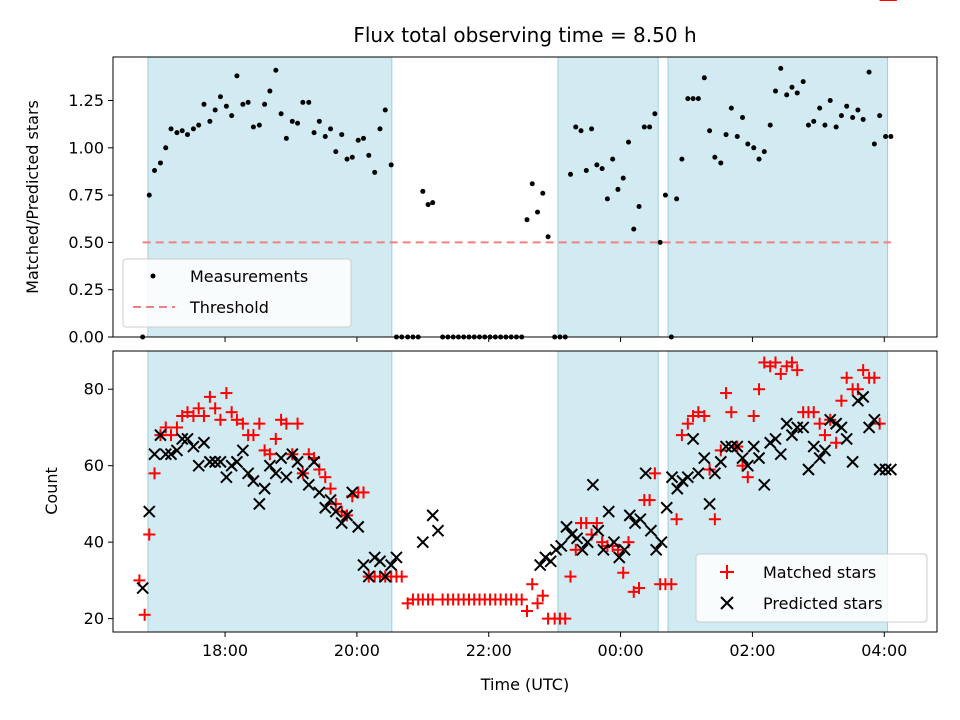 This screenshot has width=960, height=720. I want to click on ytick-label: 20, so click(94, 618).